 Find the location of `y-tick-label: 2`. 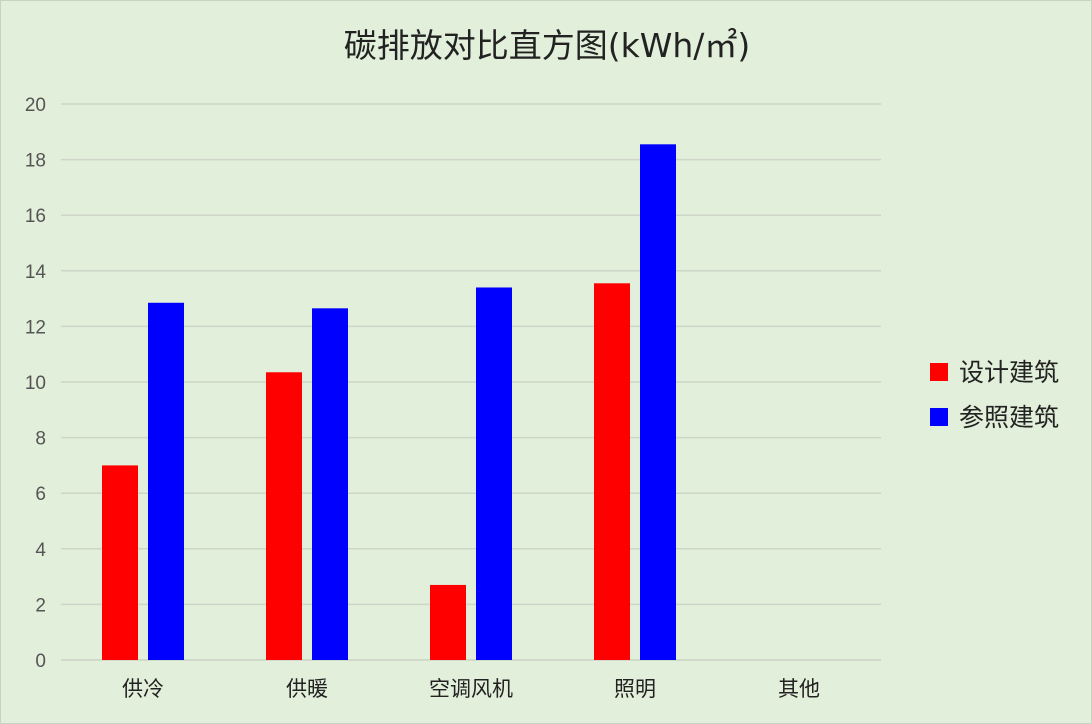

y-tick-label: 2 is located at coordinates (40, 605).